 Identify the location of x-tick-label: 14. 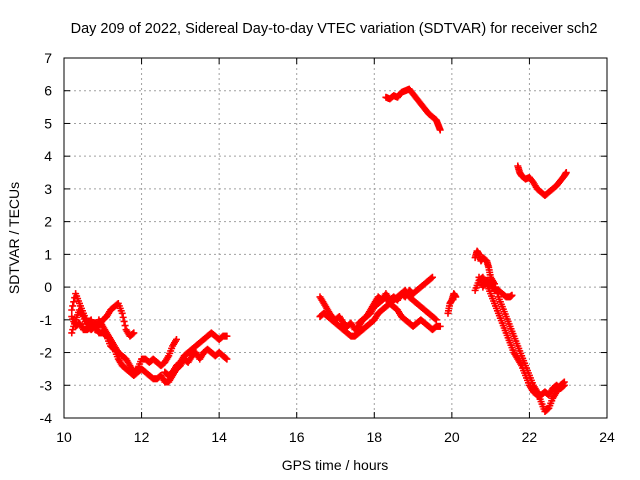
(219, 437).